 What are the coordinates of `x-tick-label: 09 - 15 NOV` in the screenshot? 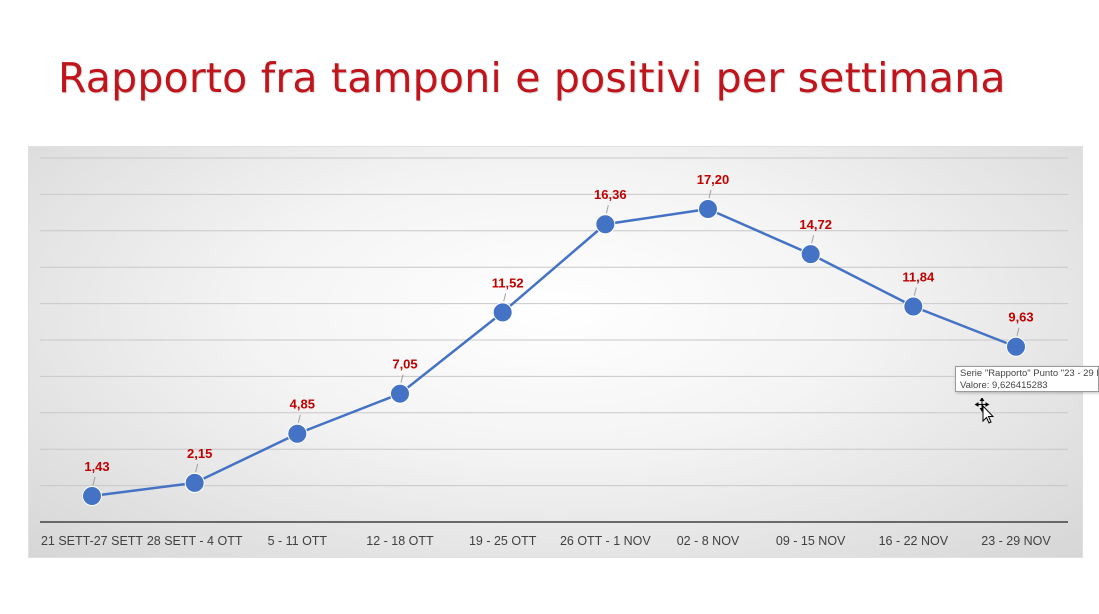 It's located at (811, 541).